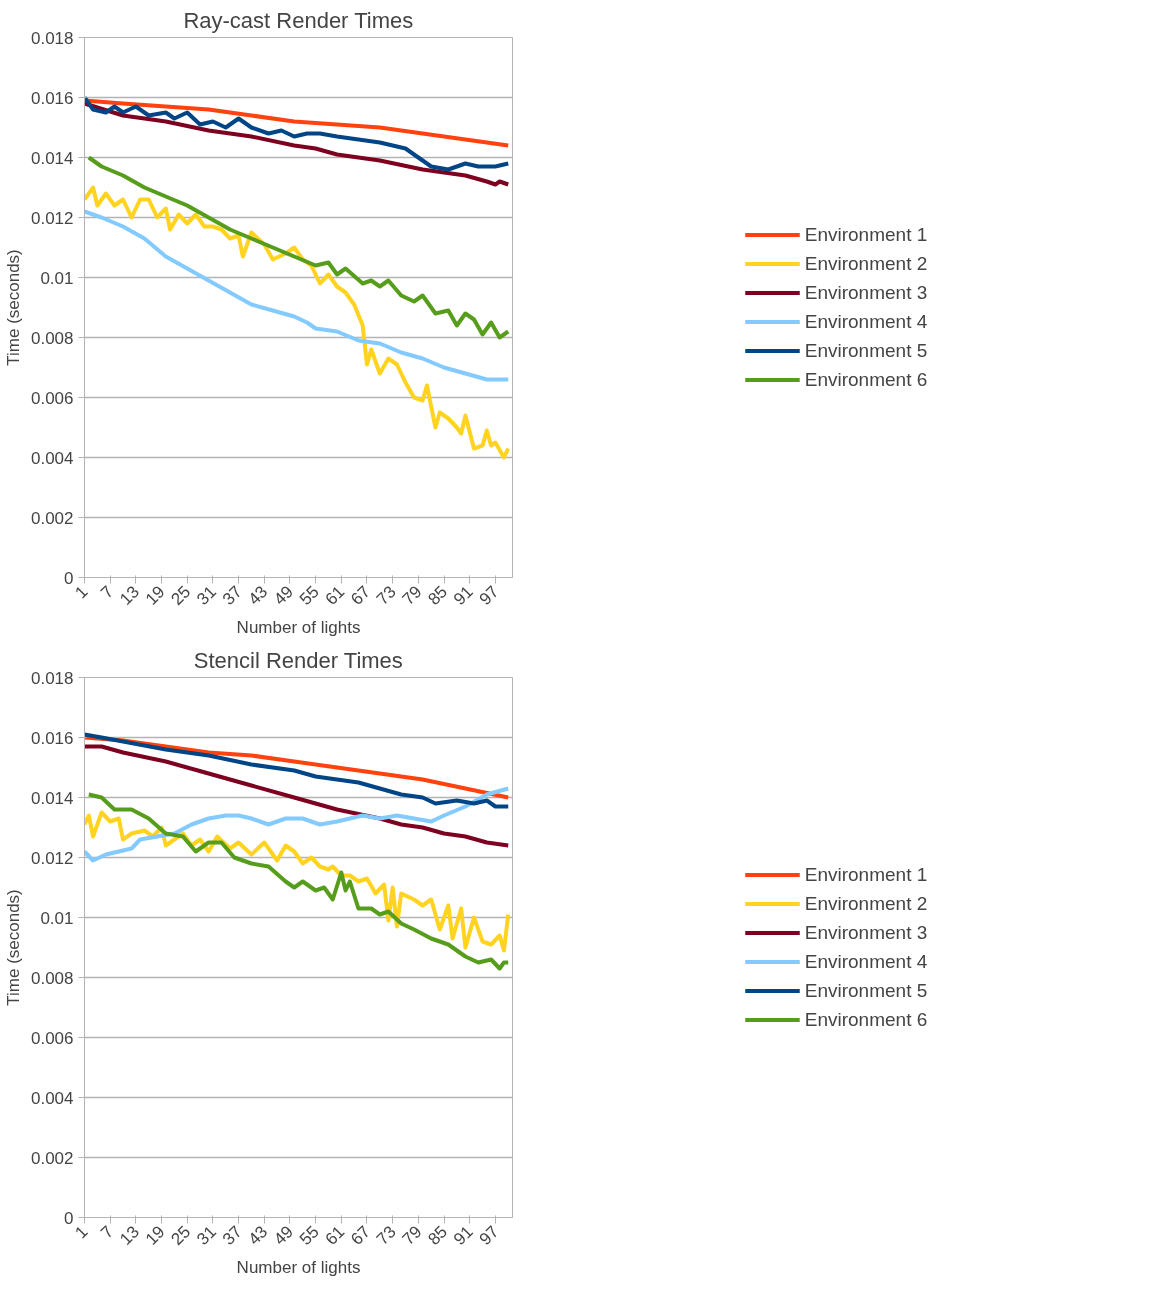  What do you see at coordinates (298, 660) in the screenshot?
I see `chart-title: Stencil Render Times` at bounding box center [298, 660].